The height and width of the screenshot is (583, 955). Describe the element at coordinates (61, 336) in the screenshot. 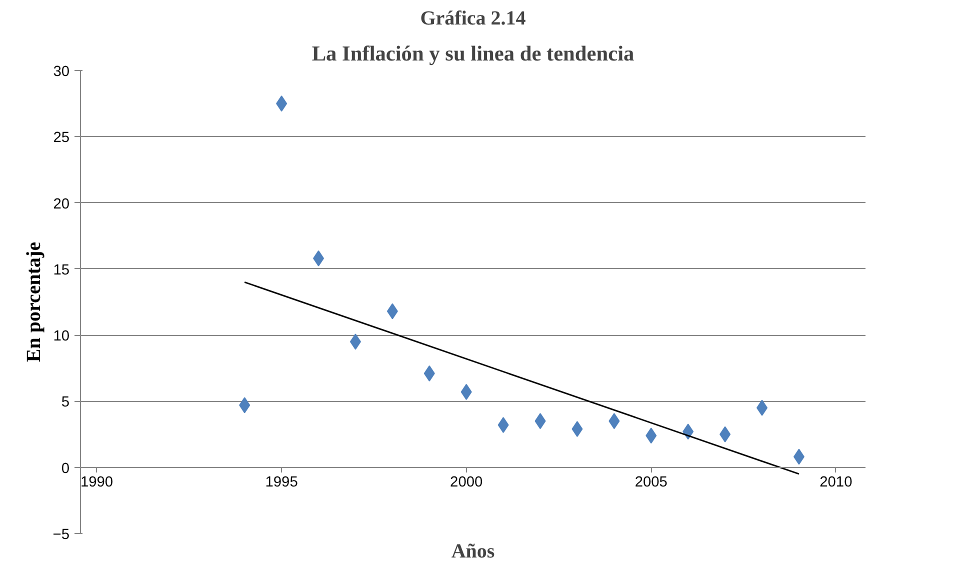

I see `y-tick-label: 10` at that location.